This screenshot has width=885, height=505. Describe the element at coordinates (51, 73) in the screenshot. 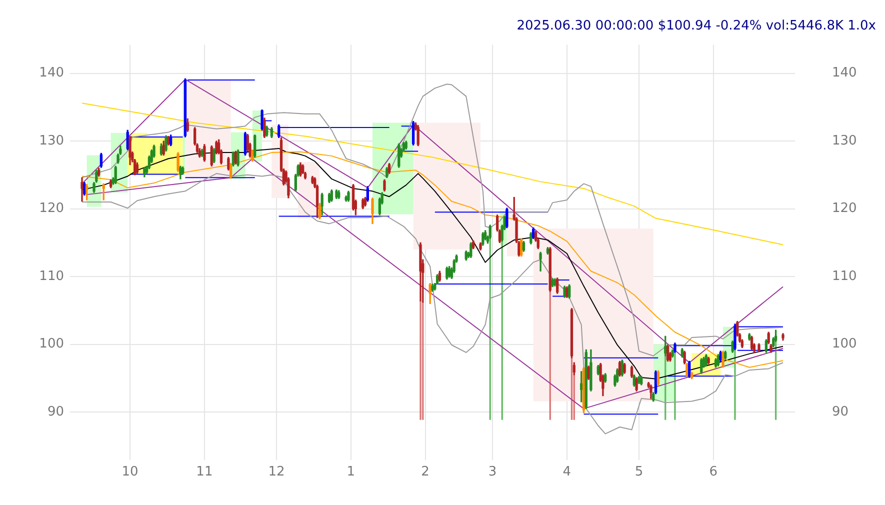

I see `y-tick-label: 140` at that location.